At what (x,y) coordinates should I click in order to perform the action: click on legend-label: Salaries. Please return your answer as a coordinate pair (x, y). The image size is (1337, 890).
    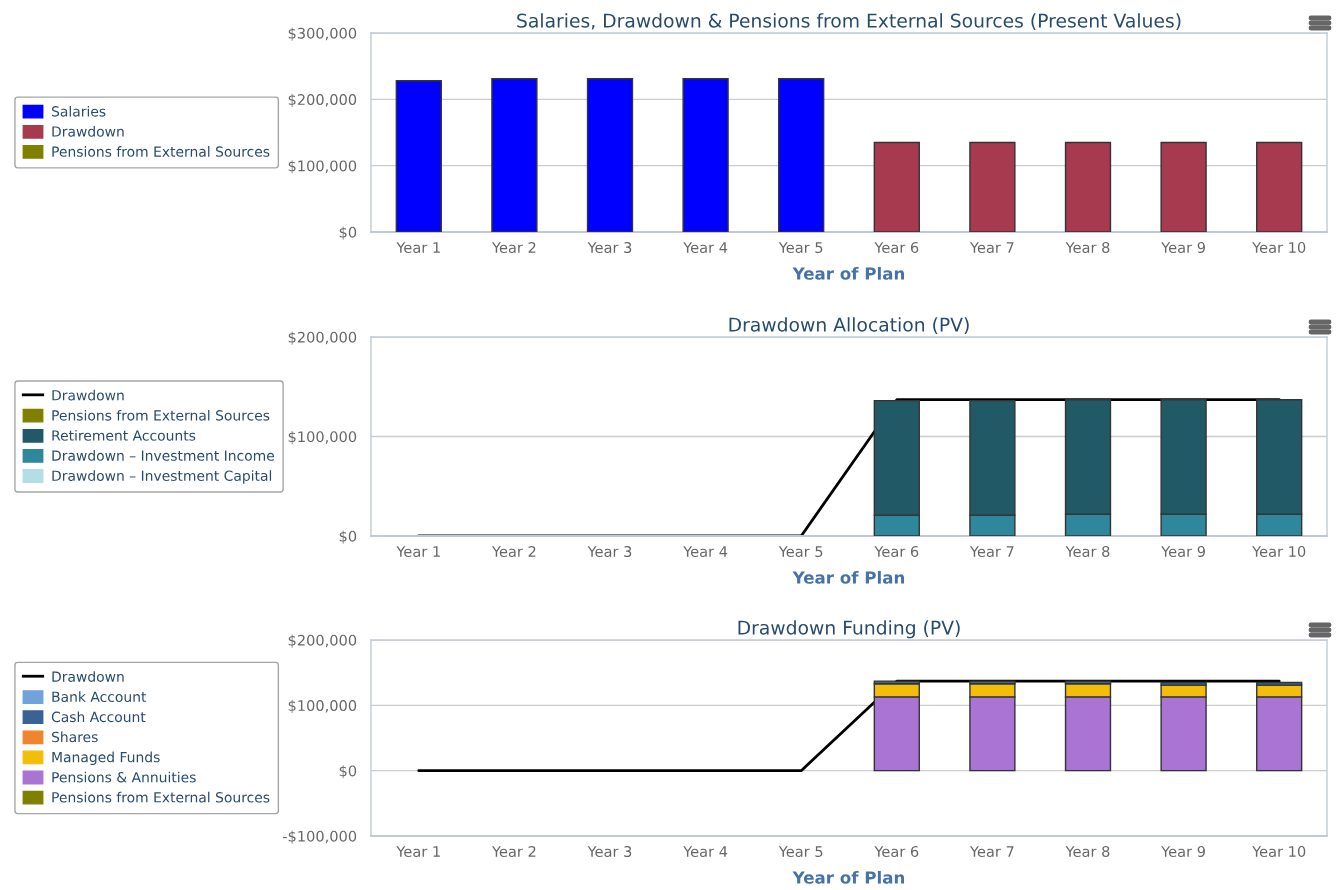
    Looking at the image, I should click on (78, 111).